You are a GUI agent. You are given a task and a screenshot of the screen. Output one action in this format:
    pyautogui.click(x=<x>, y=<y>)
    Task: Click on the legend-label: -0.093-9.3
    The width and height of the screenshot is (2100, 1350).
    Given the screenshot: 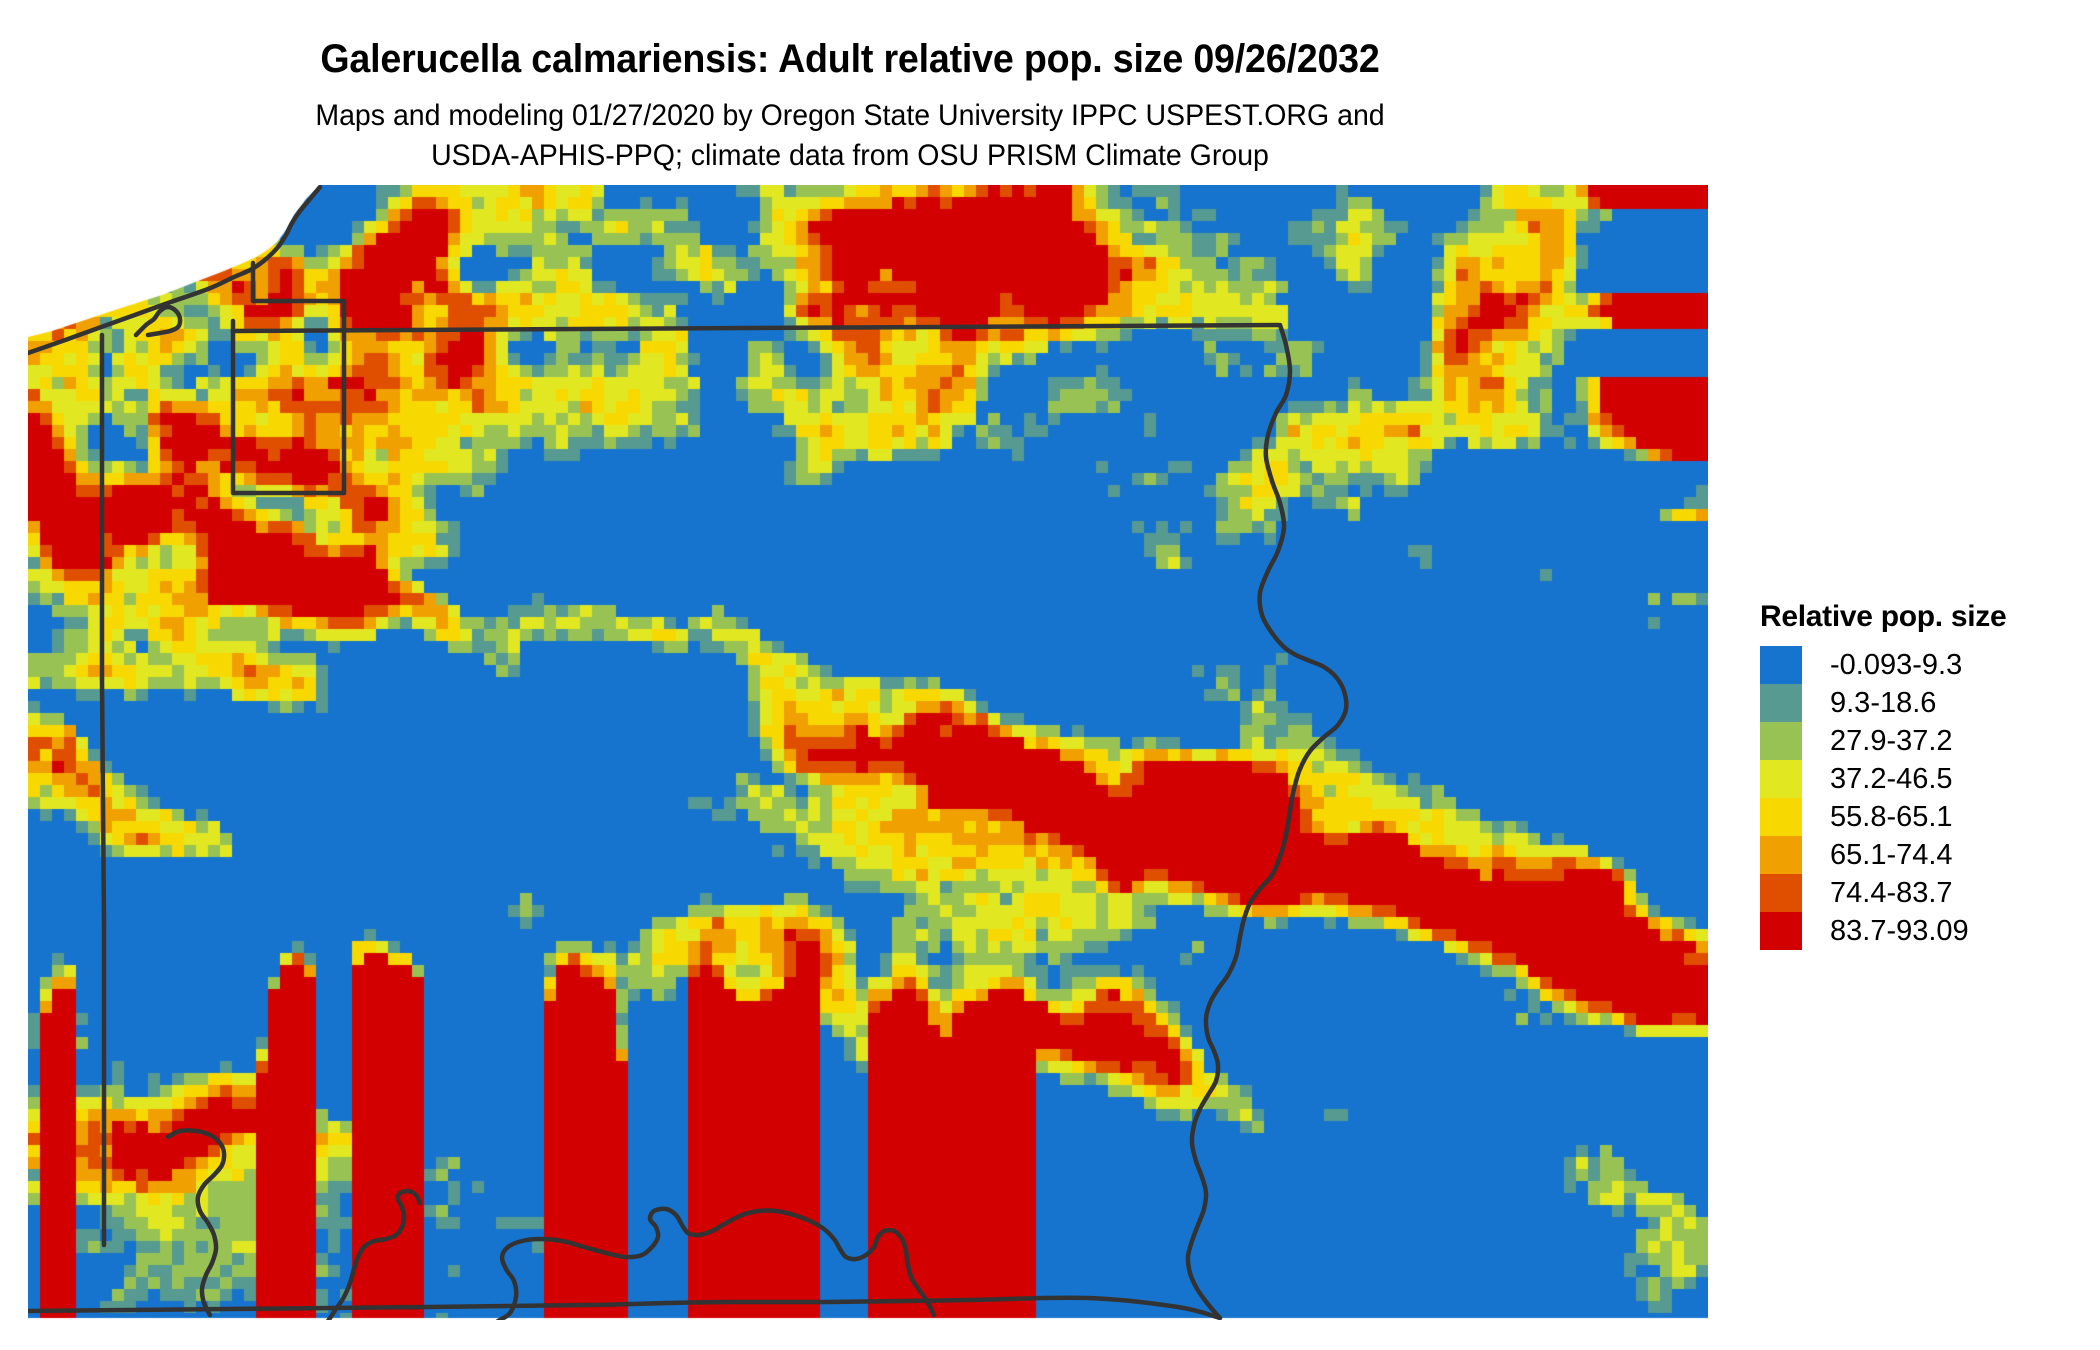 What is the action you would take?
    pyautogui.click(x=1896, y=664)
    